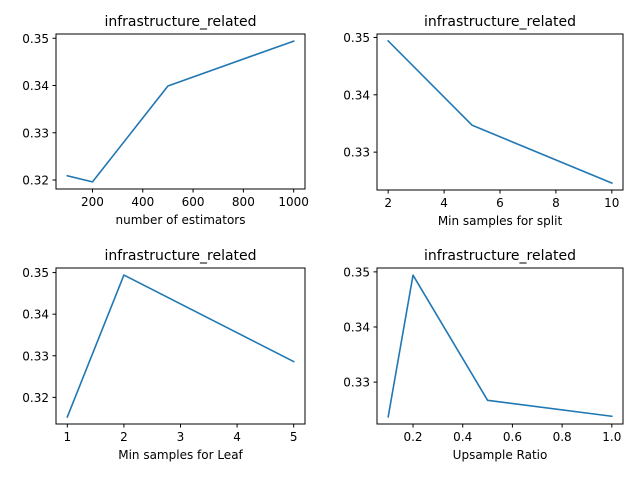 The width and height of the screenshot is (640, 480). I want to click on x-tick-label: 3, so click(181, 437).